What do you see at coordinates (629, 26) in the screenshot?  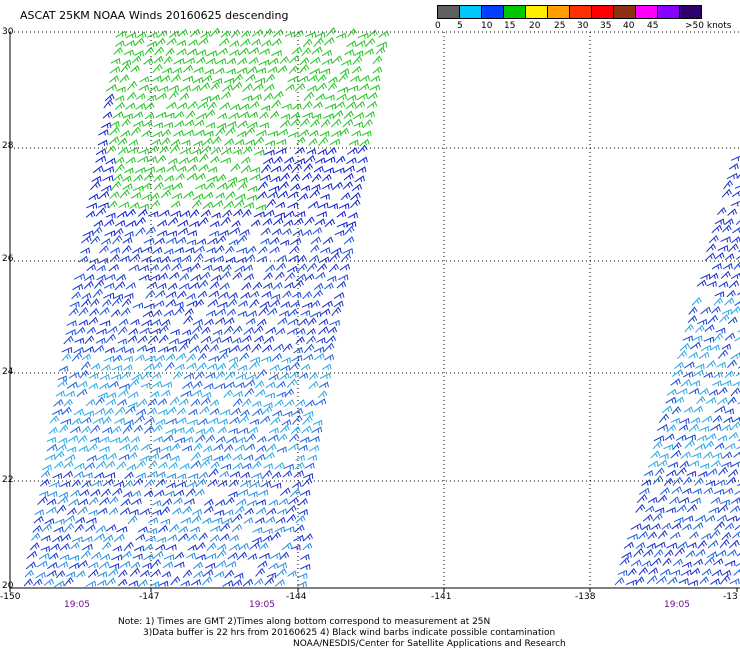 I see `colorbar-label: 40` at bounding box center [629, 26].